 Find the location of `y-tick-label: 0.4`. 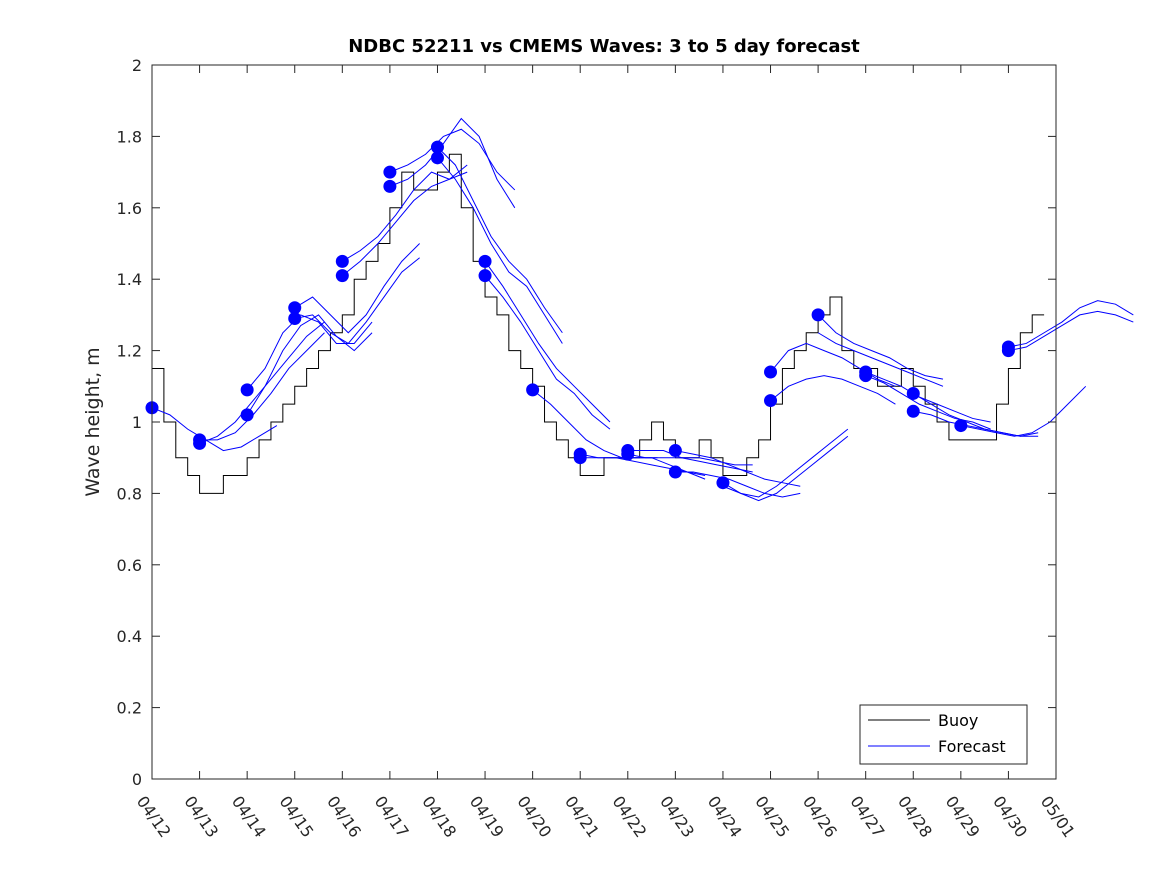

y-tick-label: 0.4 is located at coordinates (129, 636).